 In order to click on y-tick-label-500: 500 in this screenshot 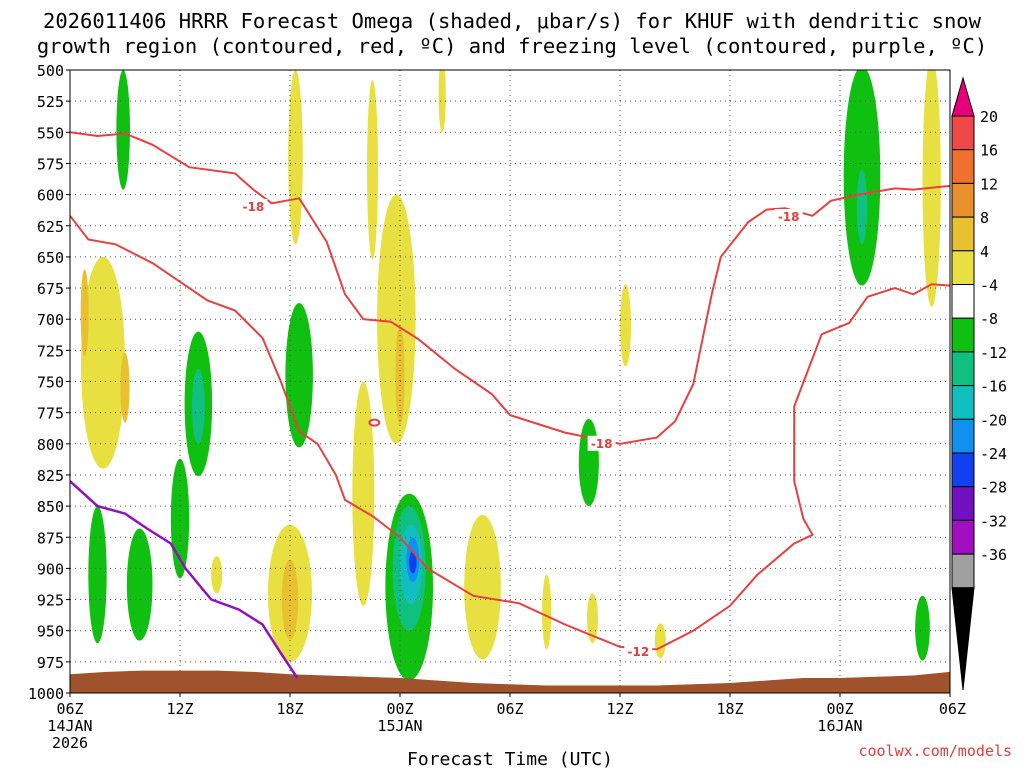, I will do `click(50, 71)`.